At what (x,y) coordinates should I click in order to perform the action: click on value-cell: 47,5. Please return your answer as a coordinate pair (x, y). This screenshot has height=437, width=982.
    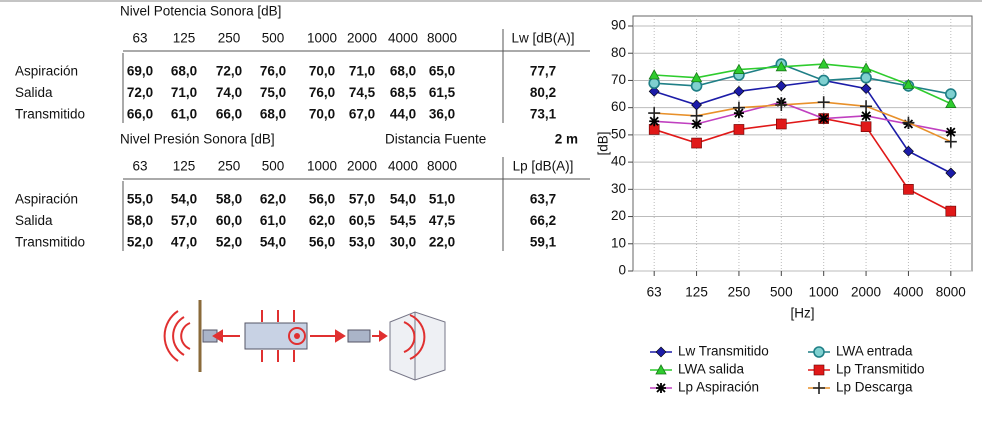
    Looking at the image, I should click on (442, 220).